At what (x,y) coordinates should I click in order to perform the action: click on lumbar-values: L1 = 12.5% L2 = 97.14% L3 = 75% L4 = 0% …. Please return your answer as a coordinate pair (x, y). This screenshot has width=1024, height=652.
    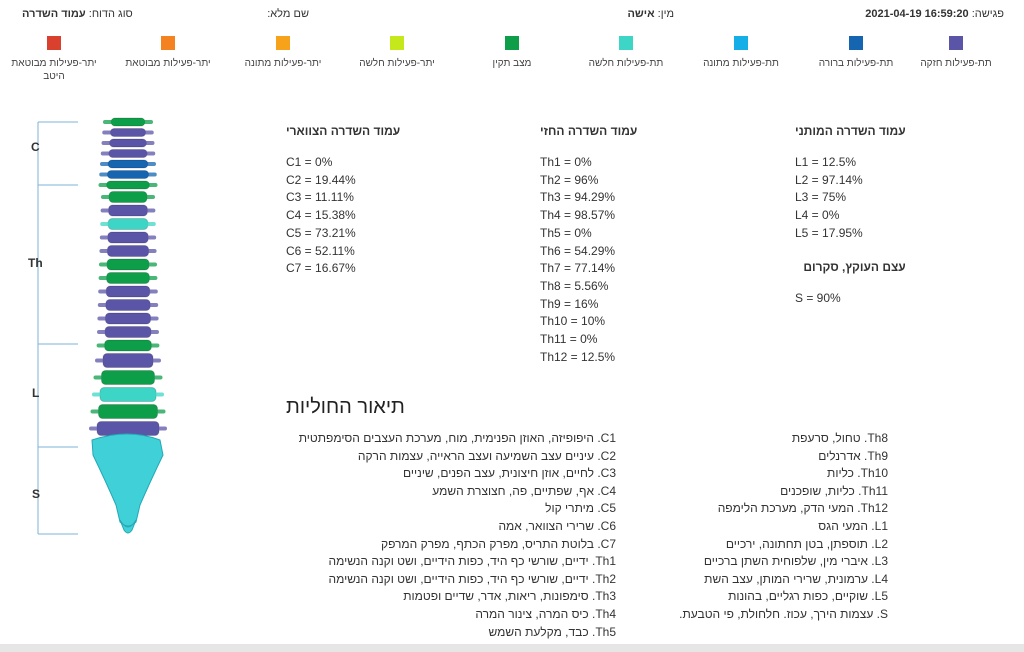
    Looking at the image, I should click on (850, 198).